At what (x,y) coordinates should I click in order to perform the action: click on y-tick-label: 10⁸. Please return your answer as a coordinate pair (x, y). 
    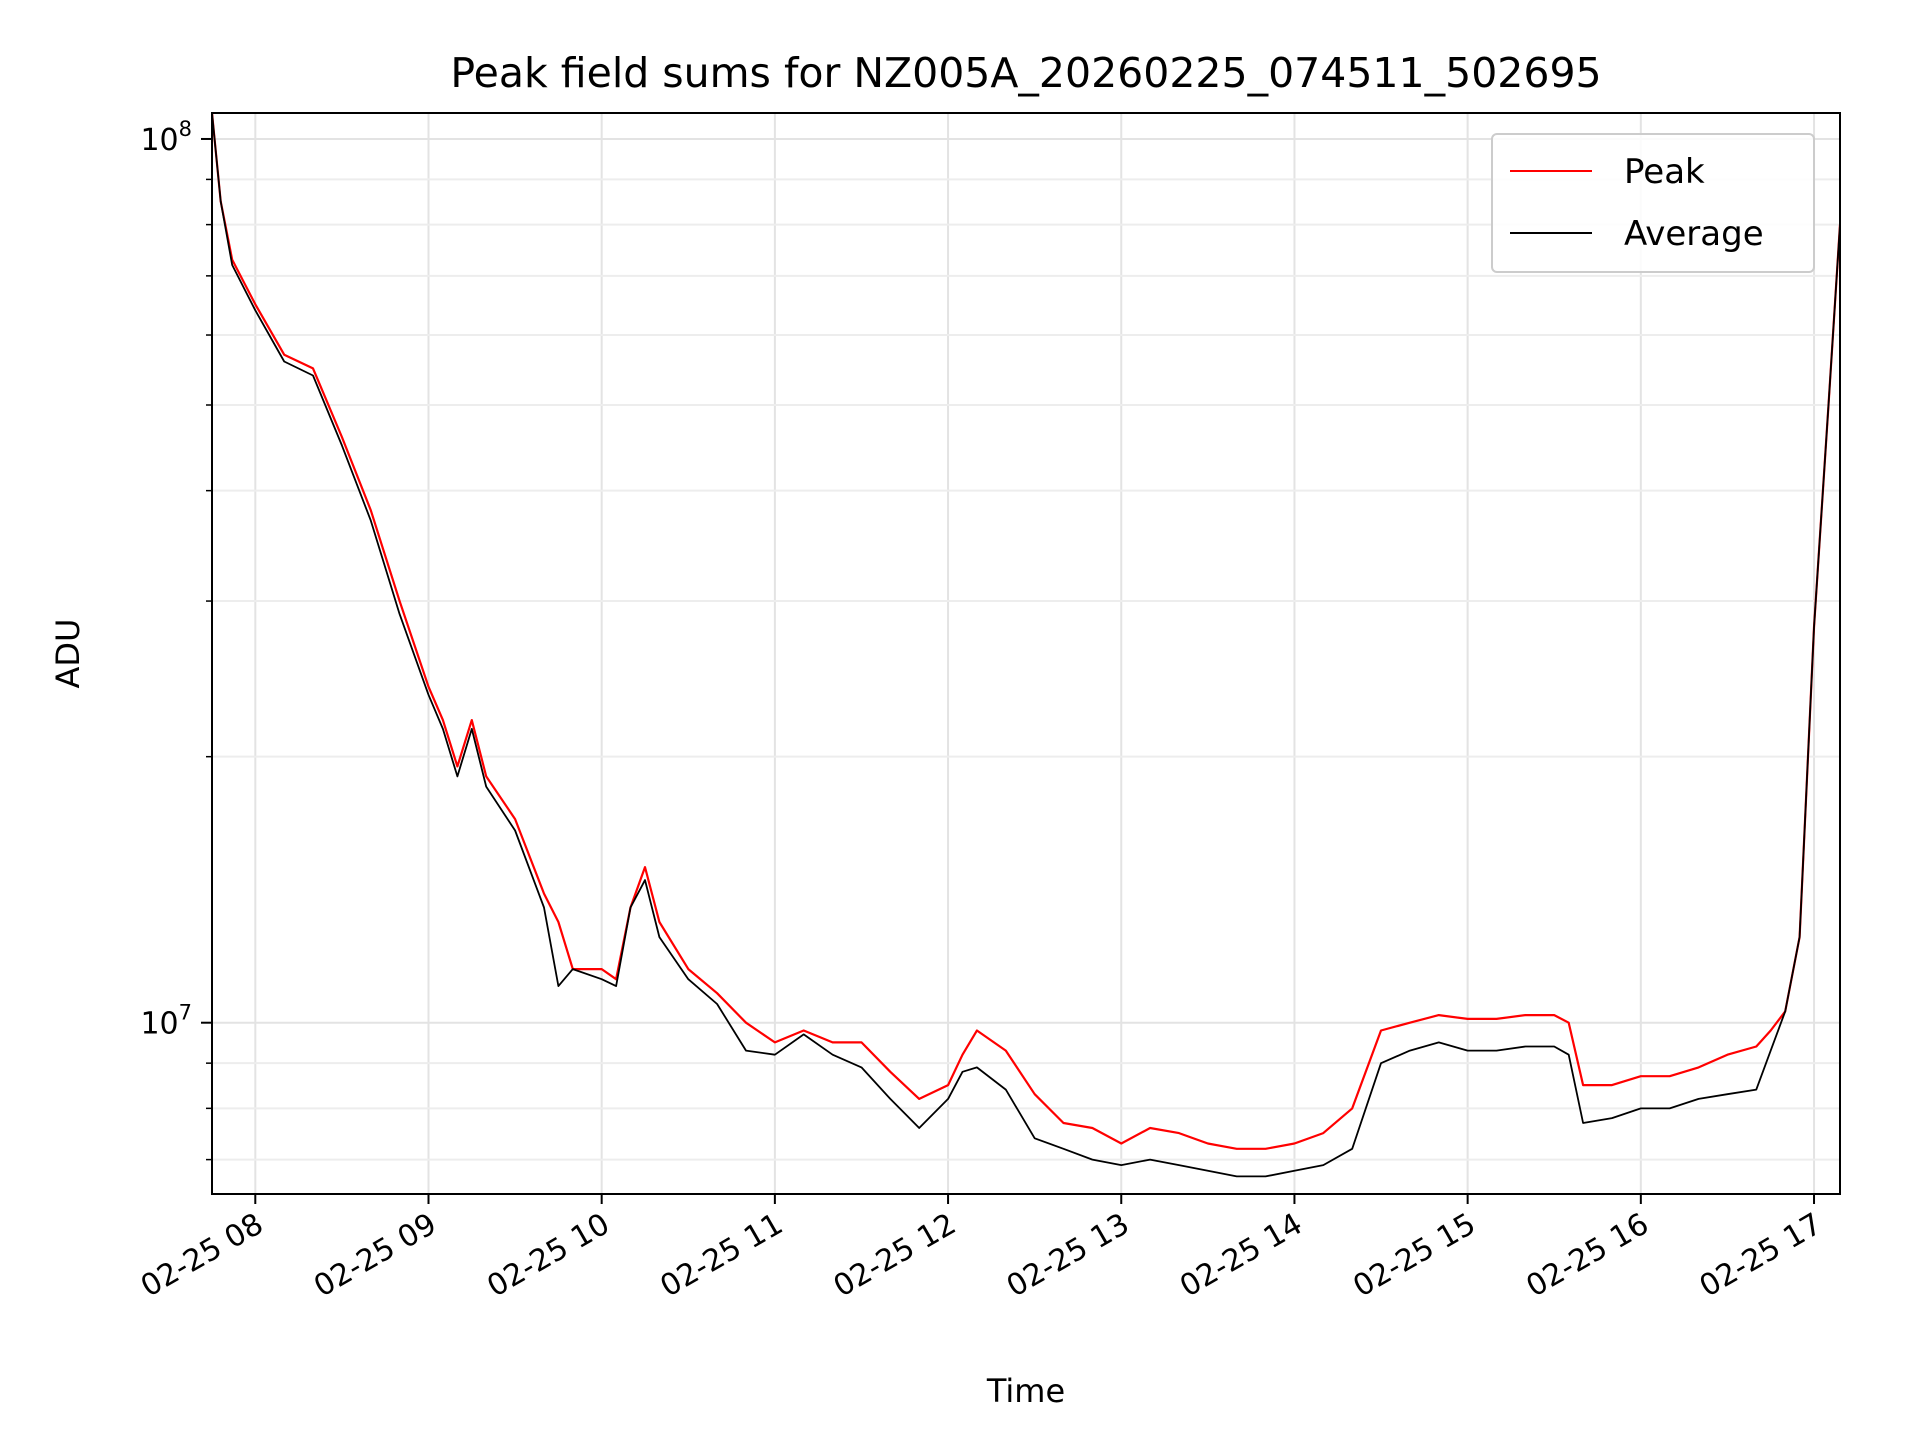
    Looking at the image, I should click on (166, 137).